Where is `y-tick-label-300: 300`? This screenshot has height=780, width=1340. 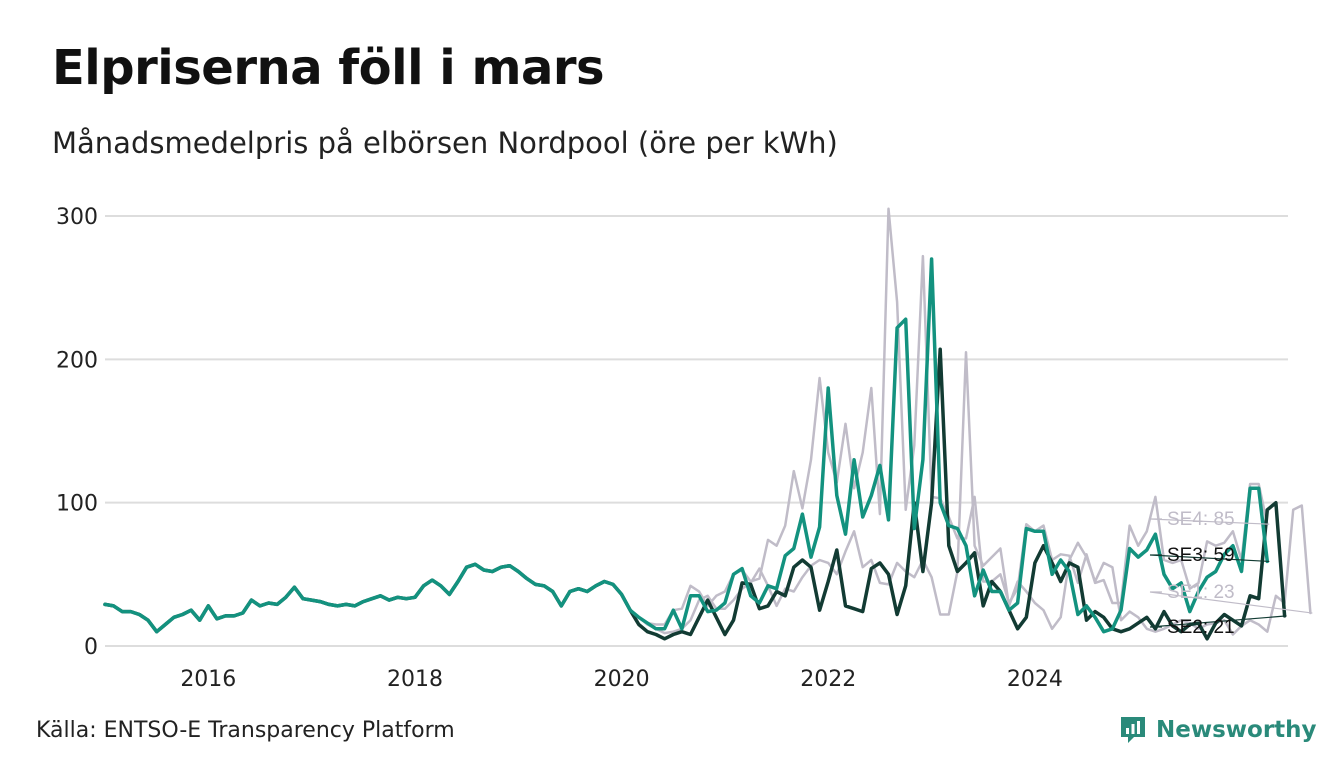
y-tick-label-300: 300 is located at coordinates (77, 217).